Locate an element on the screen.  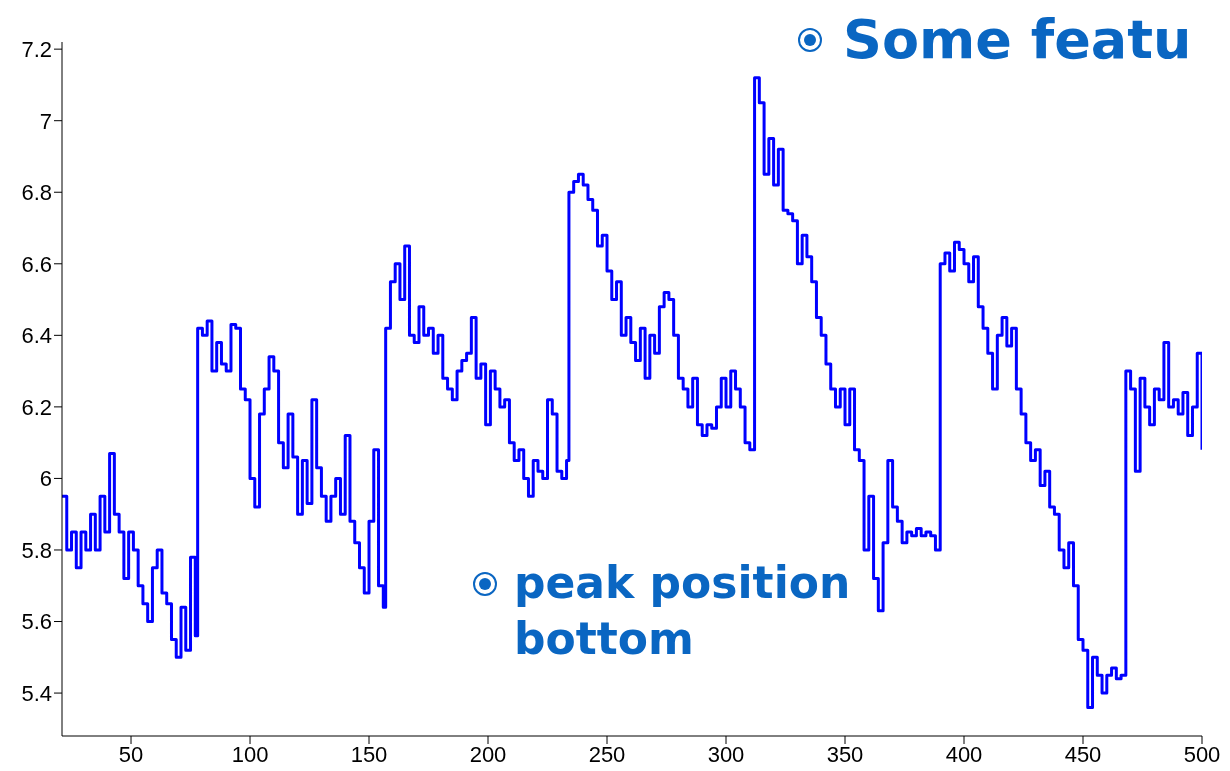
y-tick-label: 7.2 is located at coordinates (36, 49).